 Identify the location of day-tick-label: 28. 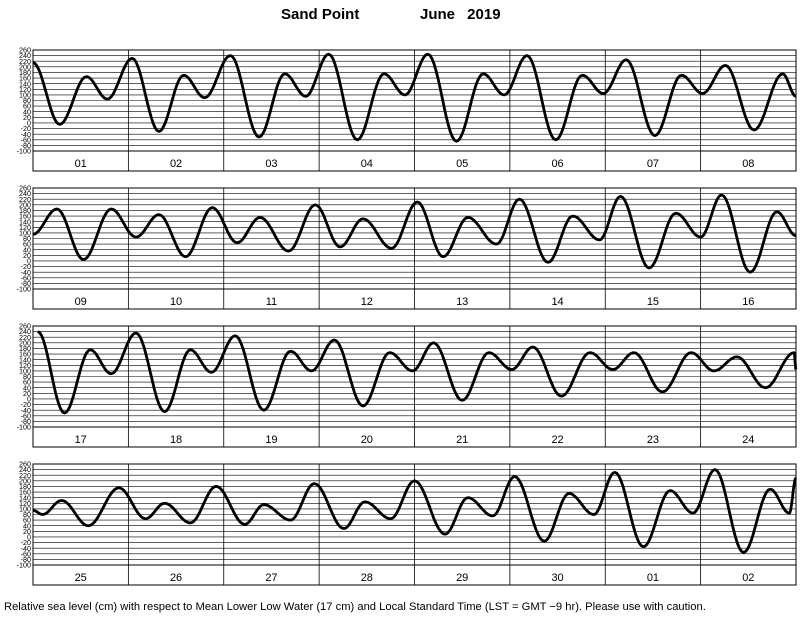
(367, 578).